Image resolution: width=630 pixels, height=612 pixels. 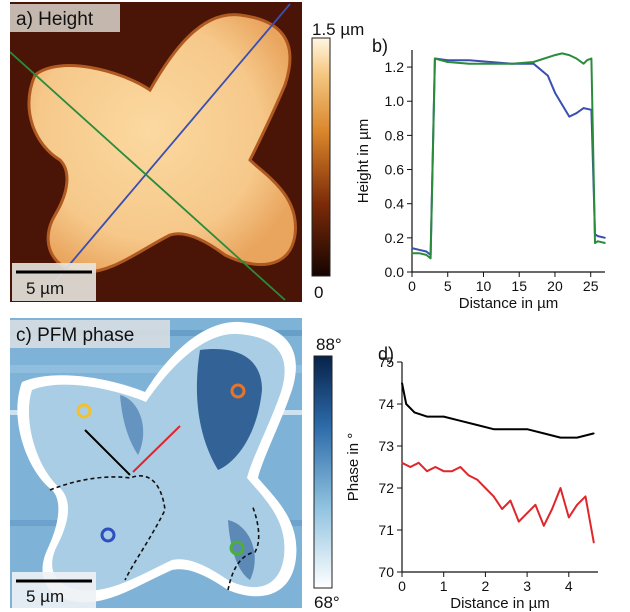 What do you see at coordinates (402, 586) in the screenshot?
I see `x-tick-label: 0` at bounding box center [402, 586].